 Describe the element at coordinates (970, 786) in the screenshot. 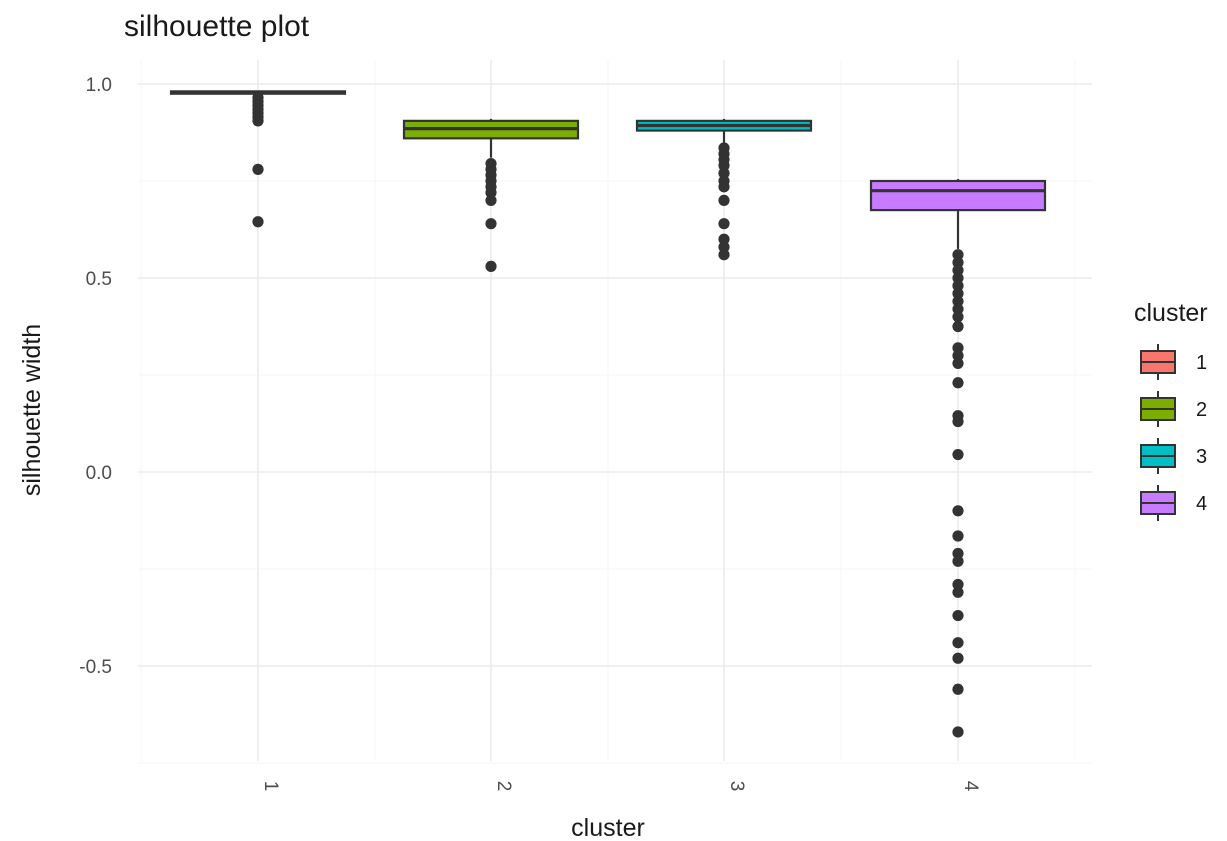

I see `x-tick-label: 4` at that location.